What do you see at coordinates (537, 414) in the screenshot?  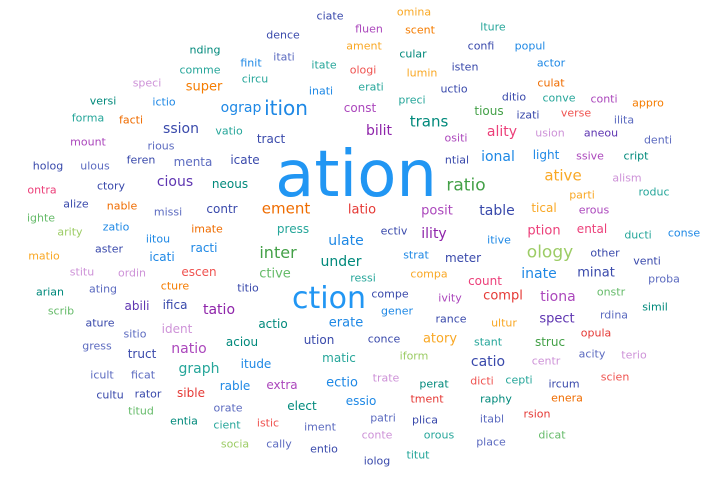 I see `word-rsion: rsion` at bounding box center [537, 414].